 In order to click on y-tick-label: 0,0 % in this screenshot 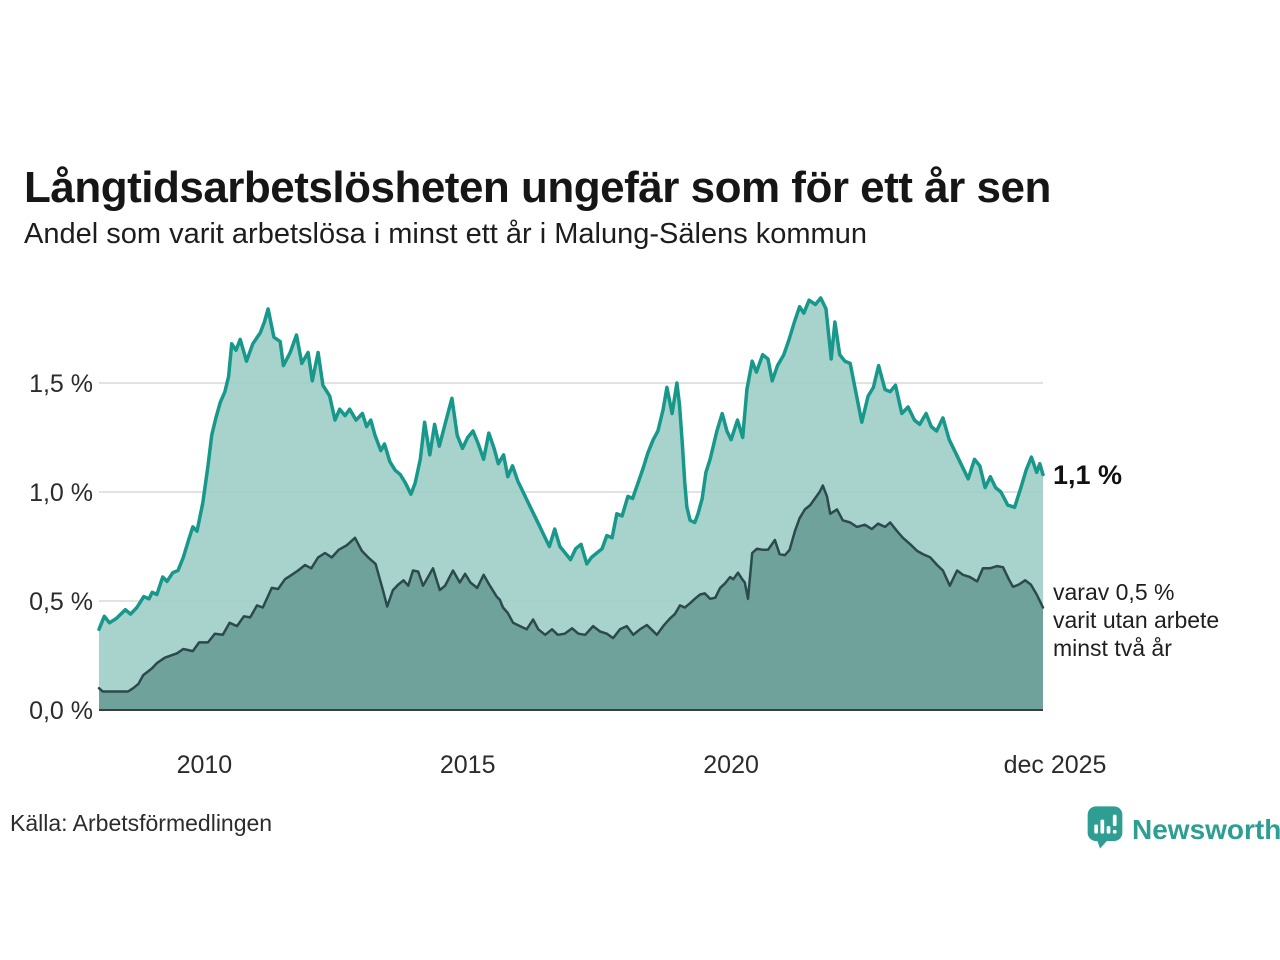, I will do `click(61, 711)`.